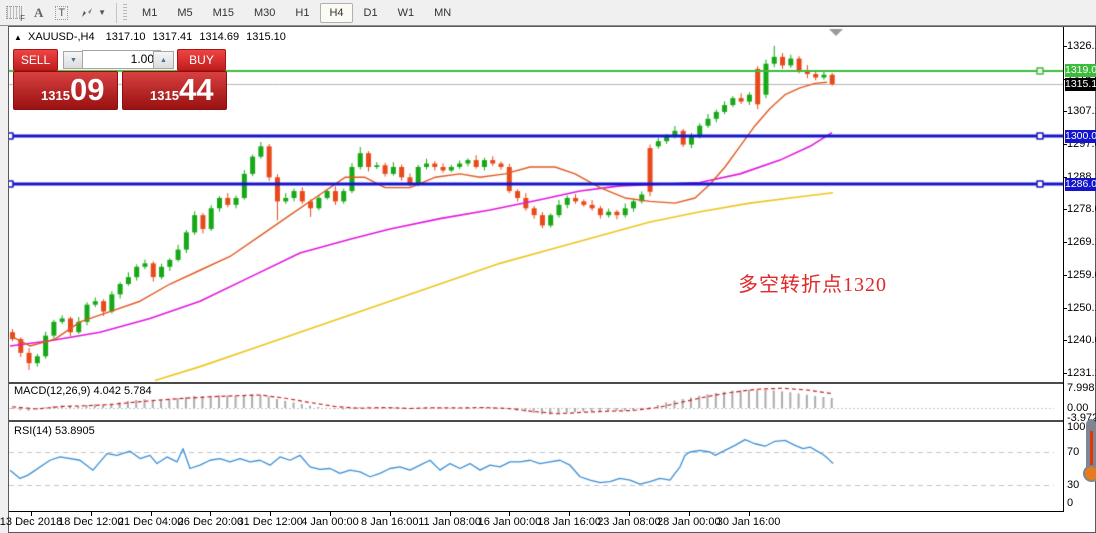  Describe the element at coordinates (390, 522) in the screenshot. I see `date-label: 8 Jan 16:00` at that location.